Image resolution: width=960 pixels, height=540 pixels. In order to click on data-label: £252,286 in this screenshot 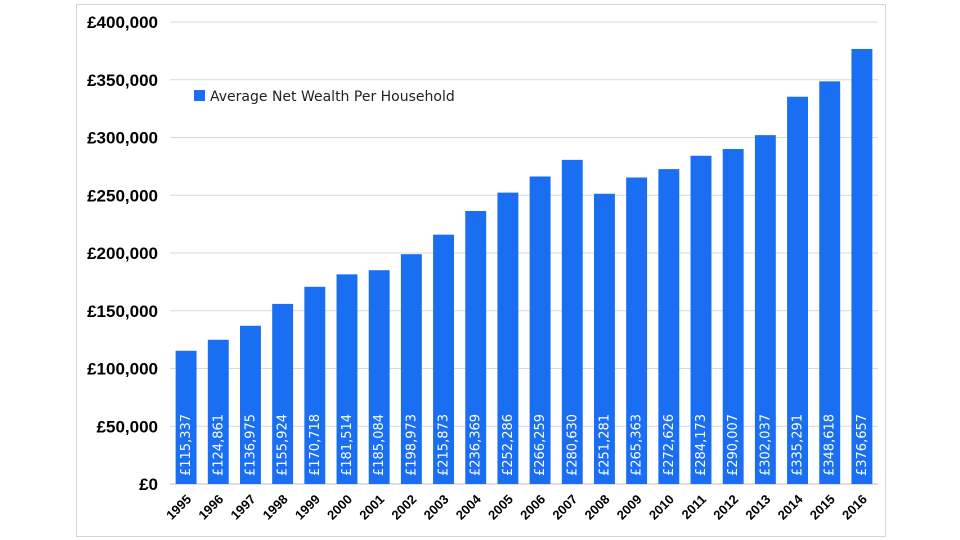, I will do `click(508, 445)`.